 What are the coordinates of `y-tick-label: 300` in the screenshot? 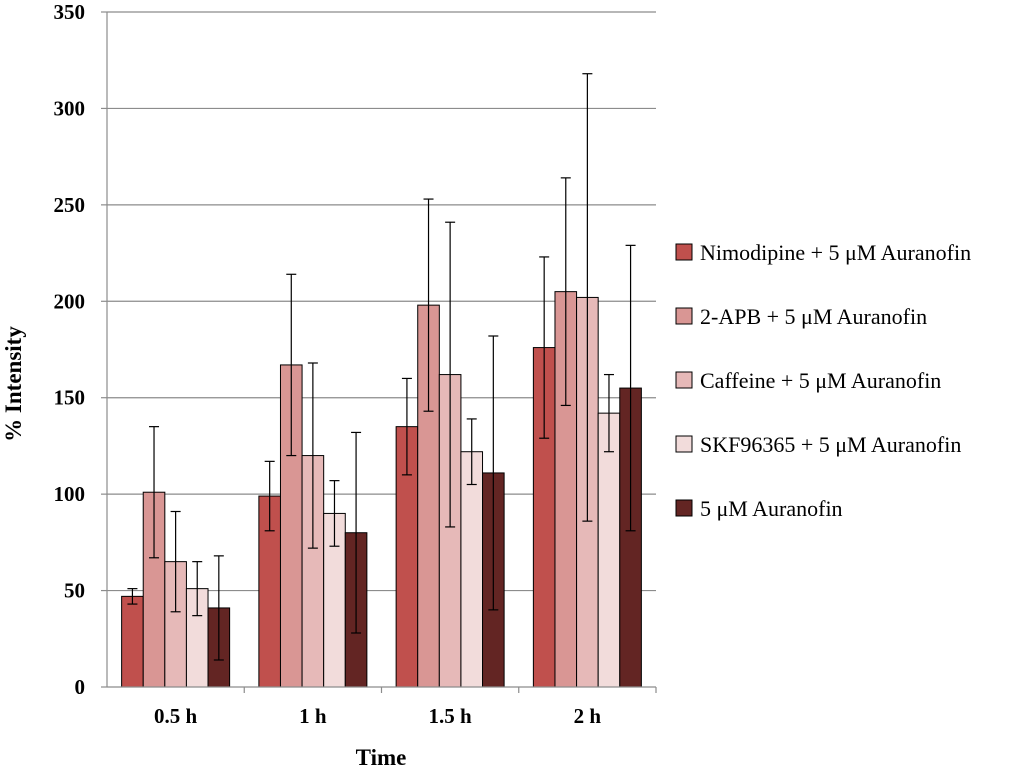 It's located at (70, 108).